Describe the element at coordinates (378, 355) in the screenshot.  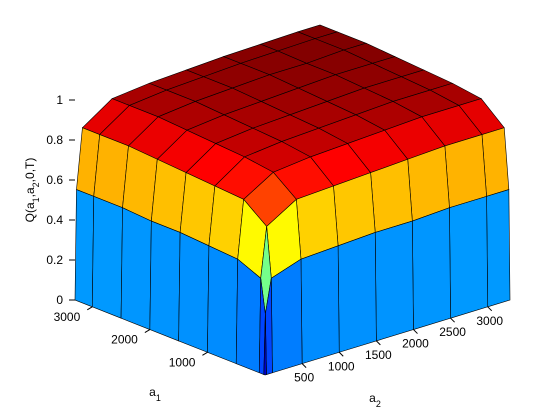
I see `y-tick-label: 1500` at that location.